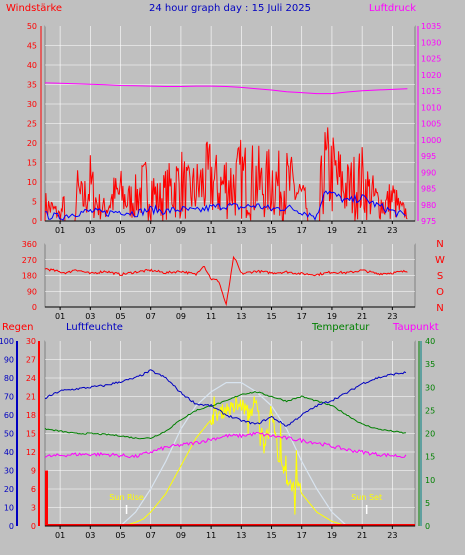 The height and width of the screenshot is (555, 465). I want to click on panel3-x-tick-label: 23, so click(392, 535).